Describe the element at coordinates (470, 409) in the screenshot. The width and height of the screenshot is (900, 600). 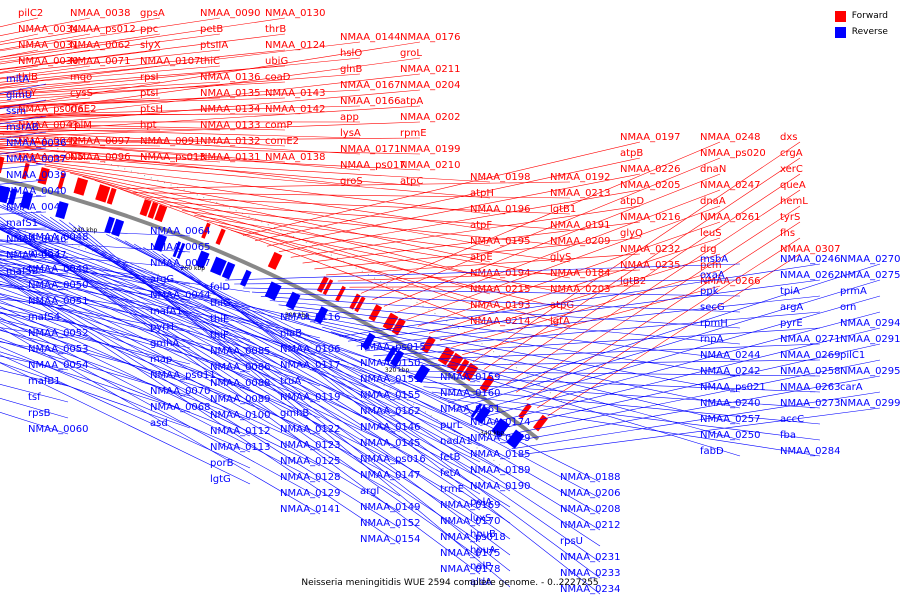
I see `gene-label: NMAA_0161` at that location.